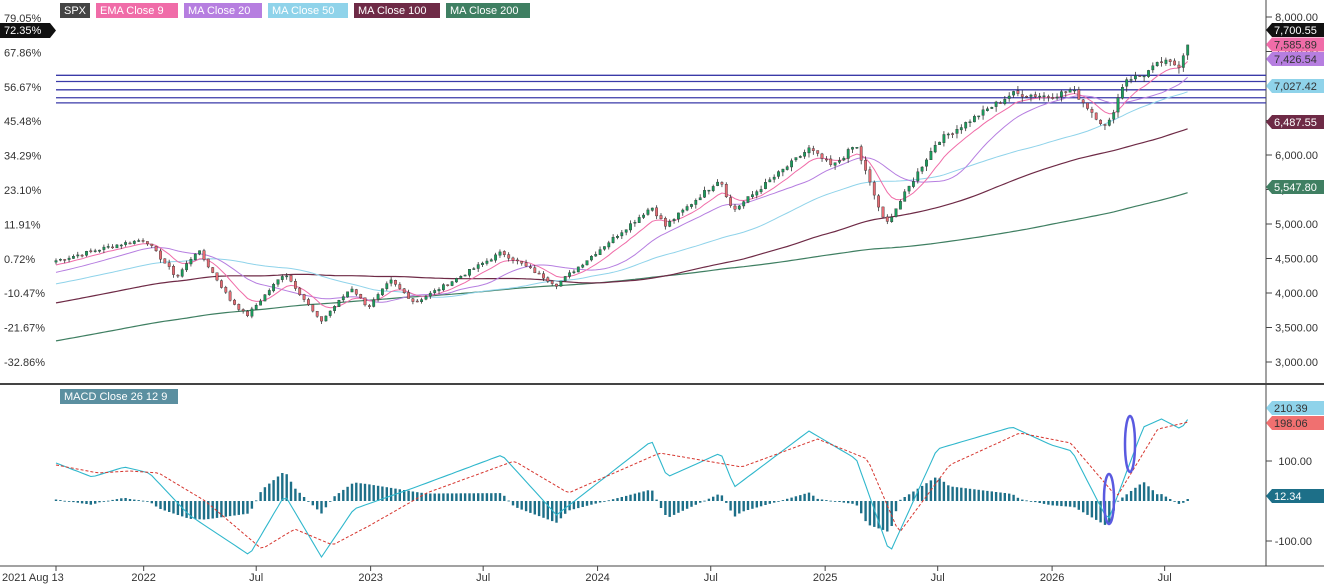 The height and width of the screenshot is (584, 1324). I want to click on percent-tick-label: -10.47%, so click(24, 294).